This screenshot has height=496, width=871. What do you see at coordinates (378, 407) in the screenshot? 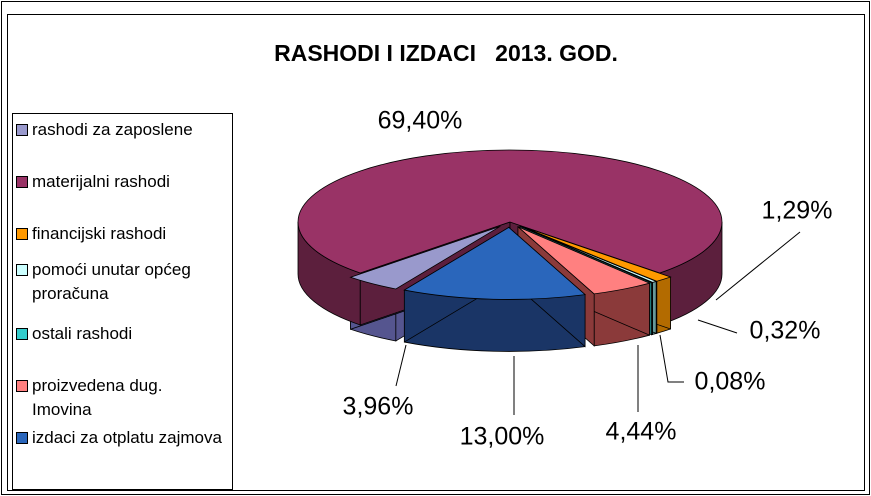
I see `value-label: 3,96%` at bounding box center [378, 407].